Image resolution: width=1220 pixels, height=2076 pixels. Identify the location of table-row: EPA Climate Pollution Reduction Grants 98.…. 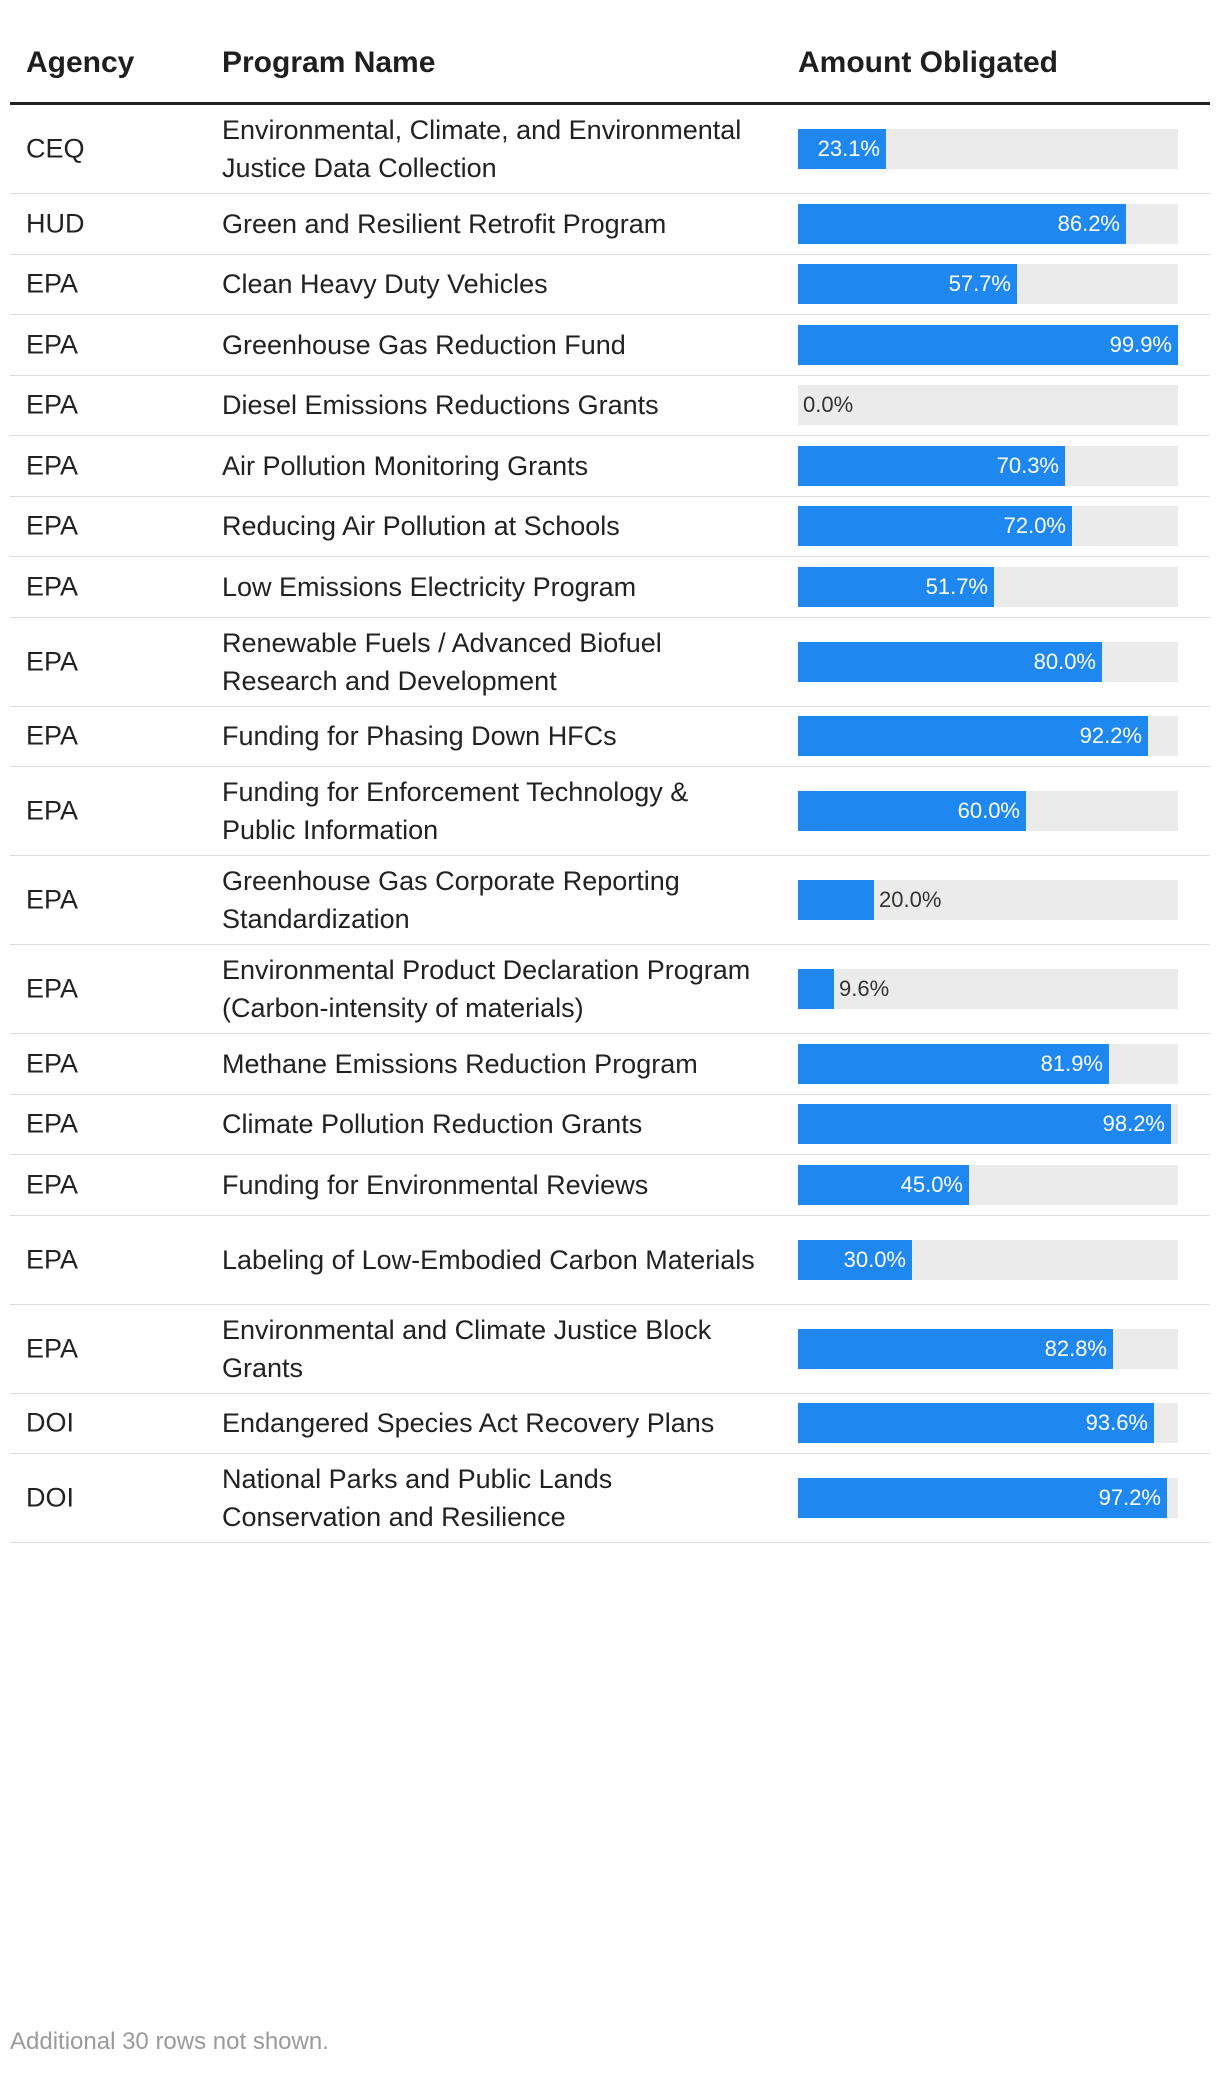
(610, 1125).